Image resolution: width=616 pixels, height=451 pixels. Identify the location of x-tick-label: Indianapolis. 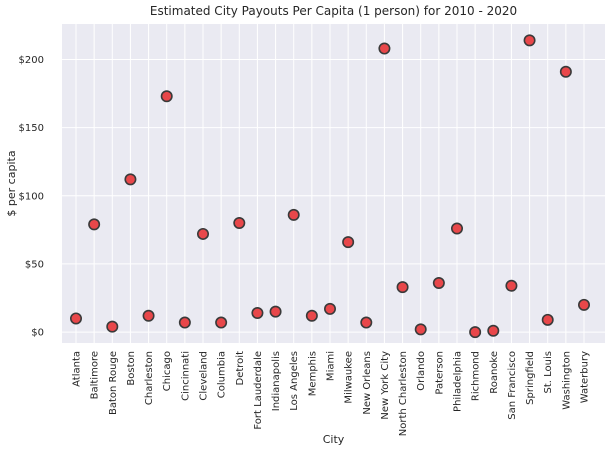
(276, 381).